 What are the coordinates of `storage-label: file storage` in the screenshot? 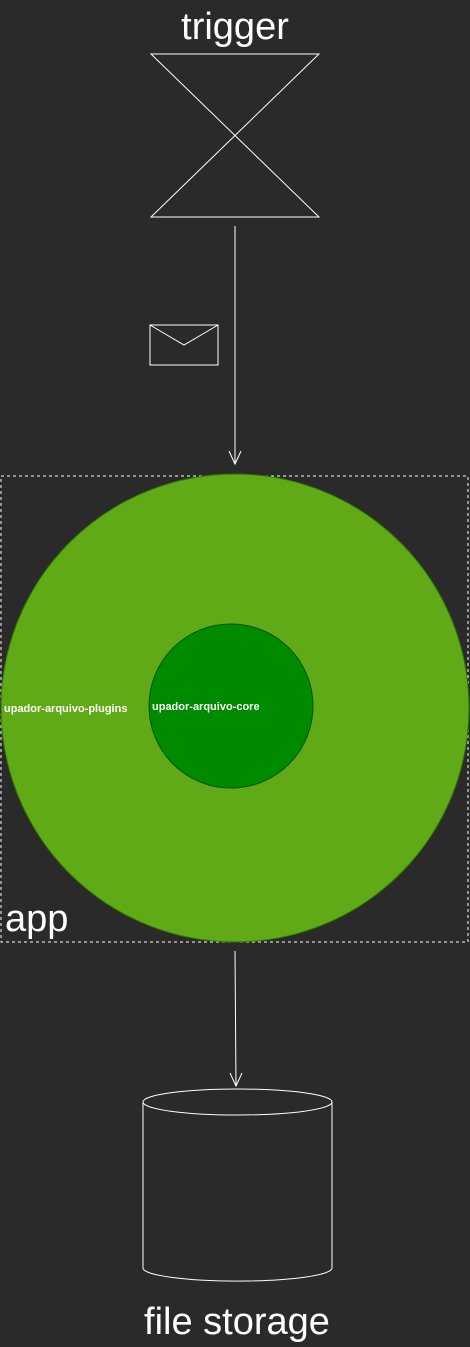 It's located at (237, 1322).